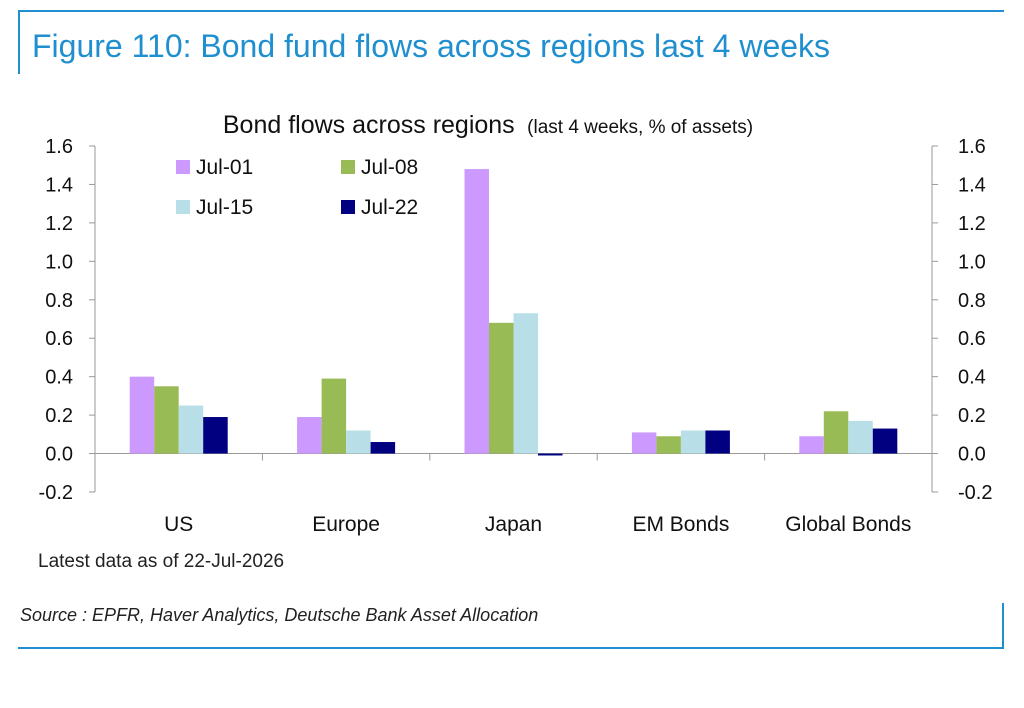 This screenshot has height=708, width=1024. What do you see at coordinates (389, 207) in the screenshot?
I see `legend-label: Jul-22` at bounding box center [389, 207].